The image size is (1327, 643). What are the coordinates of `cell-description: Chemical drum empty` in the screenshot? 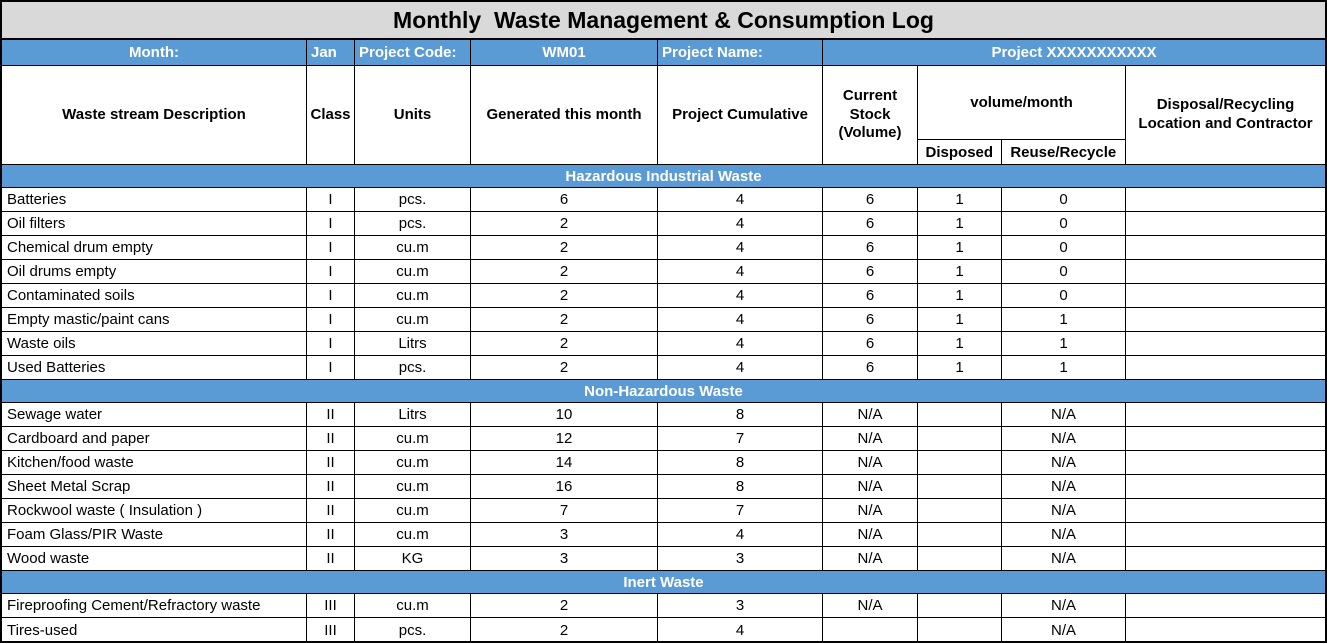 It's located at (154, 247).